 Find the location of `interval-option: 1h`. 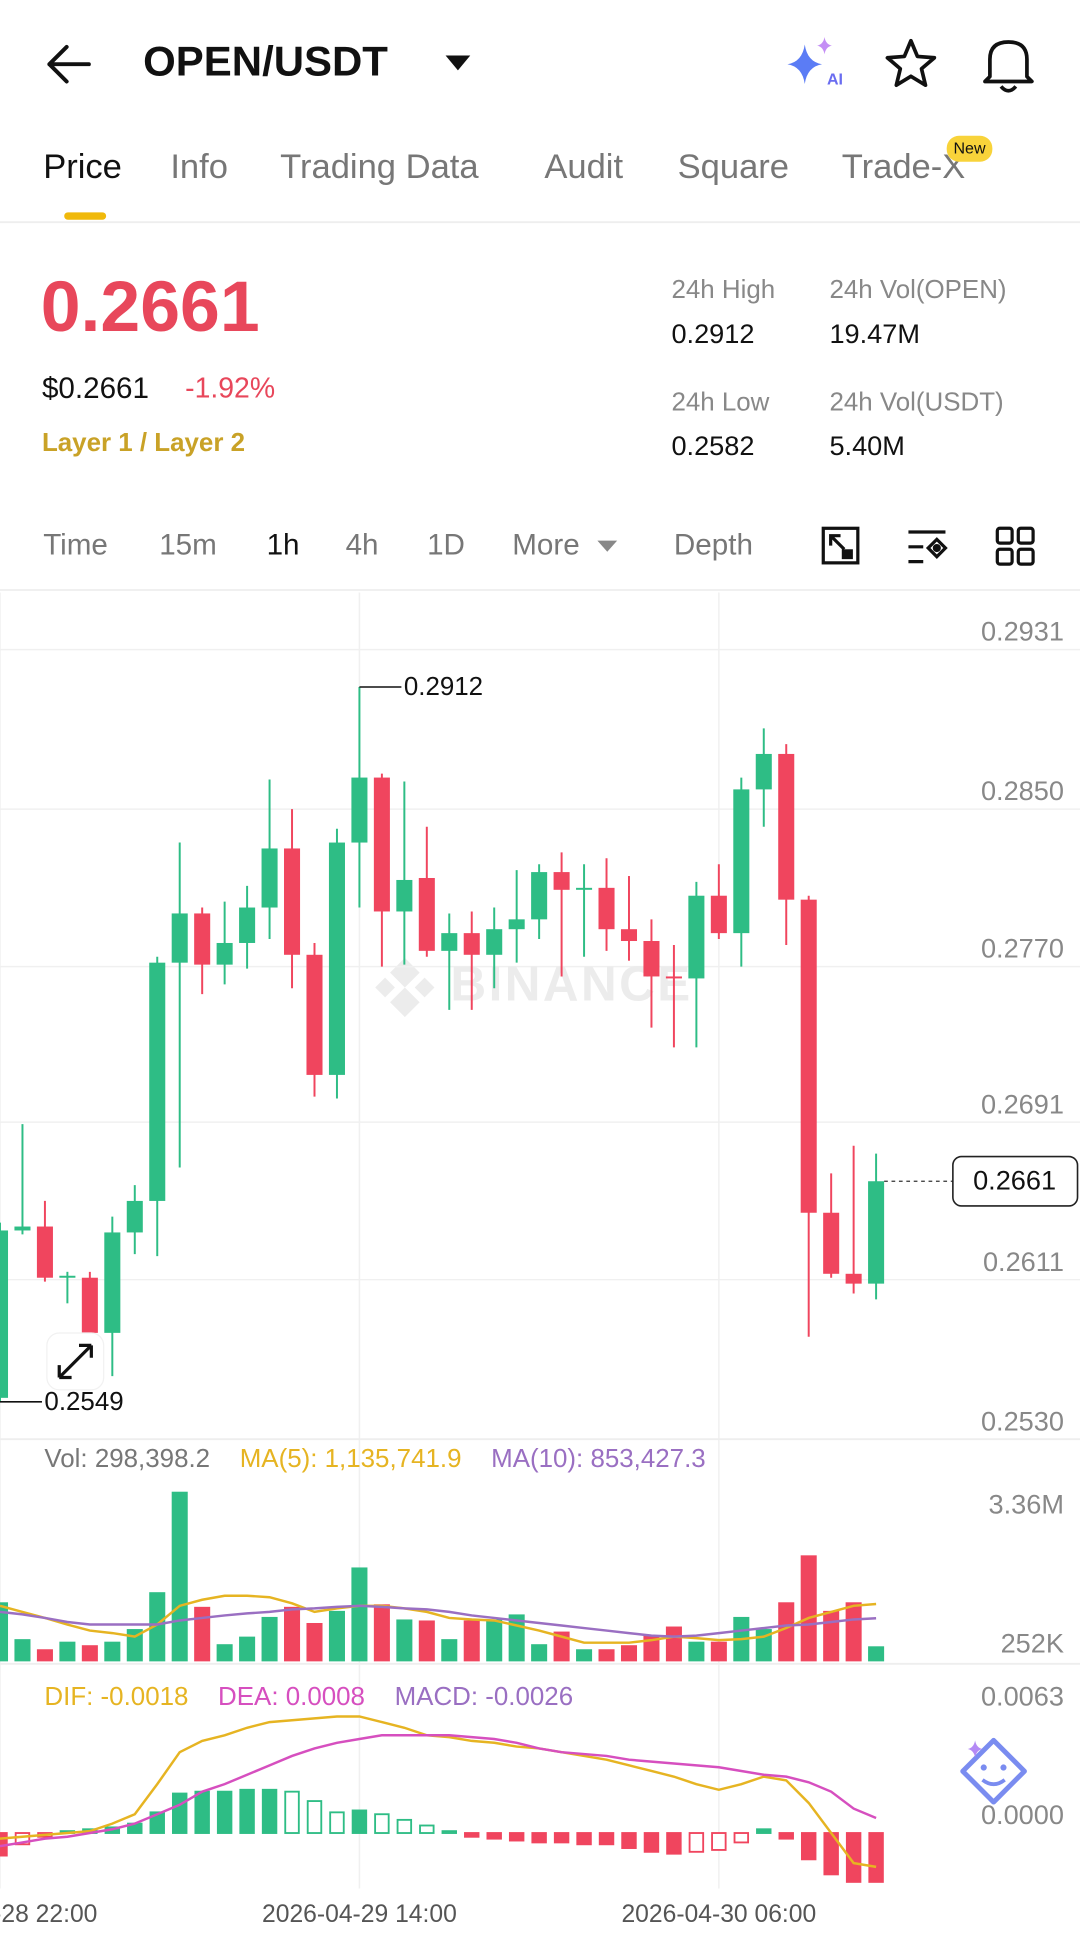

interval-option: 1h is located at coordinates (283, 545).